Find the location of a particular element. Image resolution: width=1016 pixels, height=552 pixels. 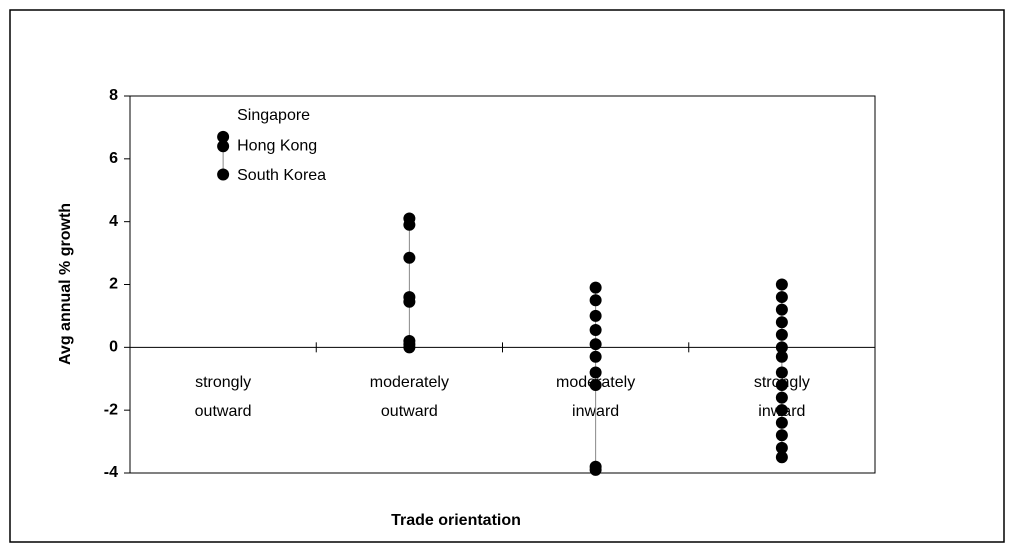

x-tick-label: strongly outward is located at coordinates (223, 397).